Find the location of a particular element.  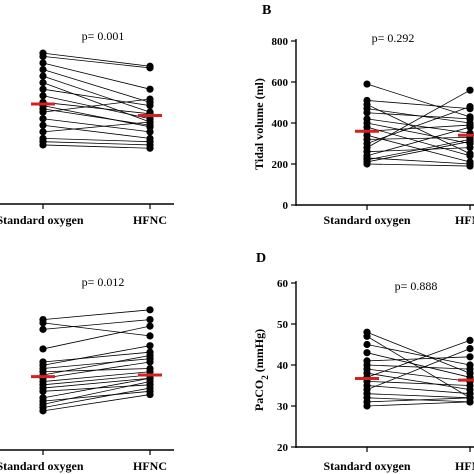

panel-d-ylabel-main: PaCO is located at coordinates (259, 395).